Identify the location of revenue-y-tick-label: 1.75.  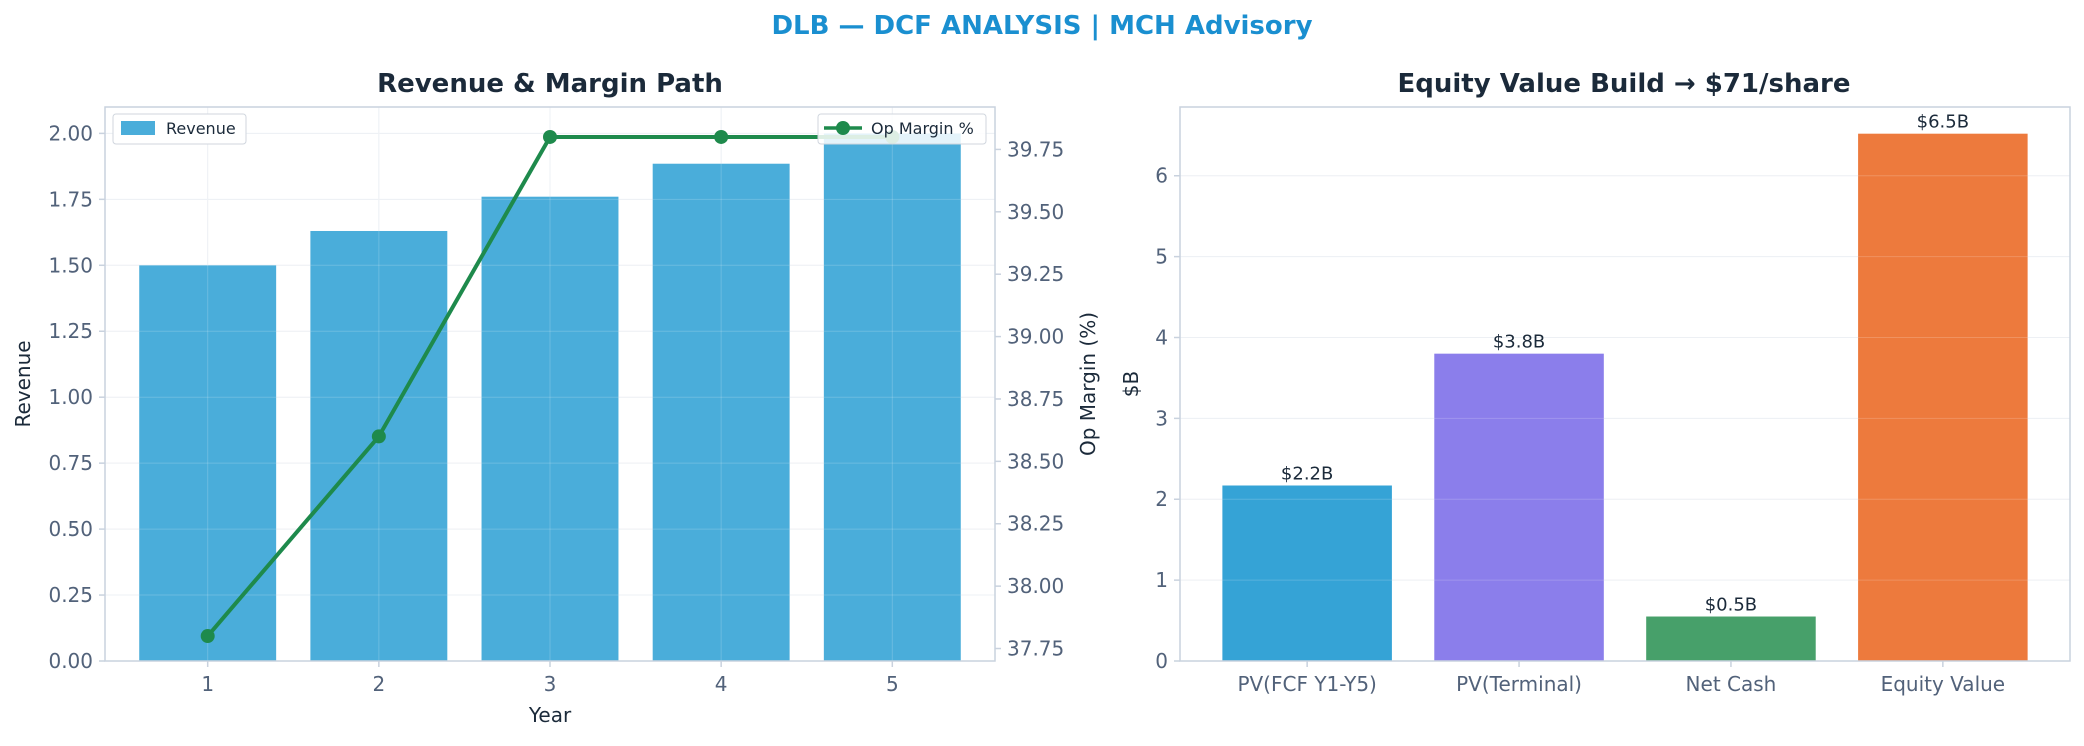
(70, 199).